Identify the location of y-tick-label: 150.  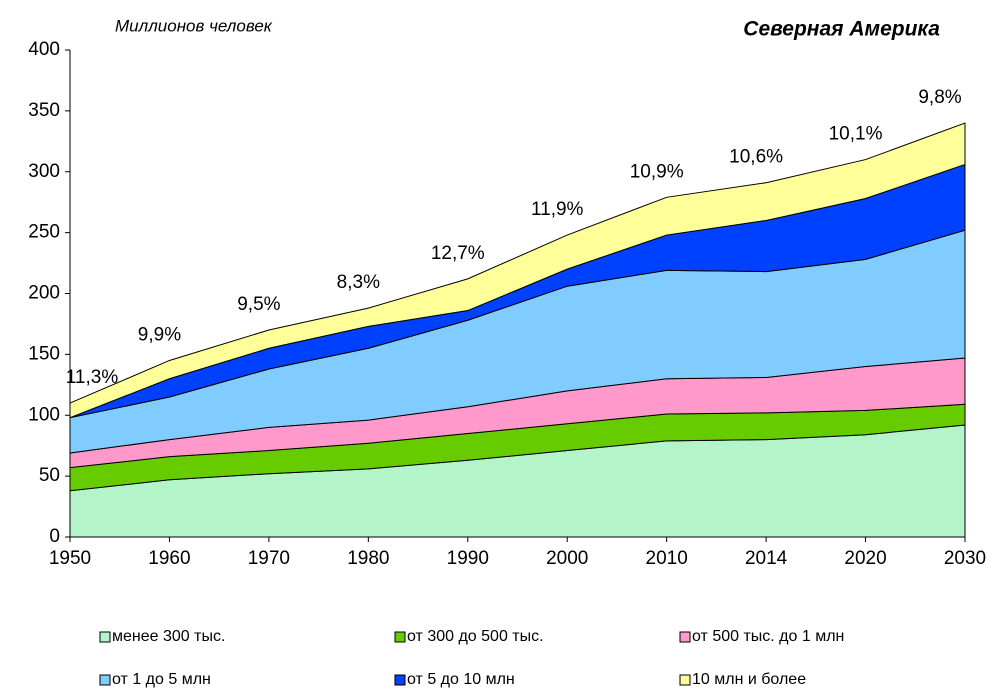
(44, 353).